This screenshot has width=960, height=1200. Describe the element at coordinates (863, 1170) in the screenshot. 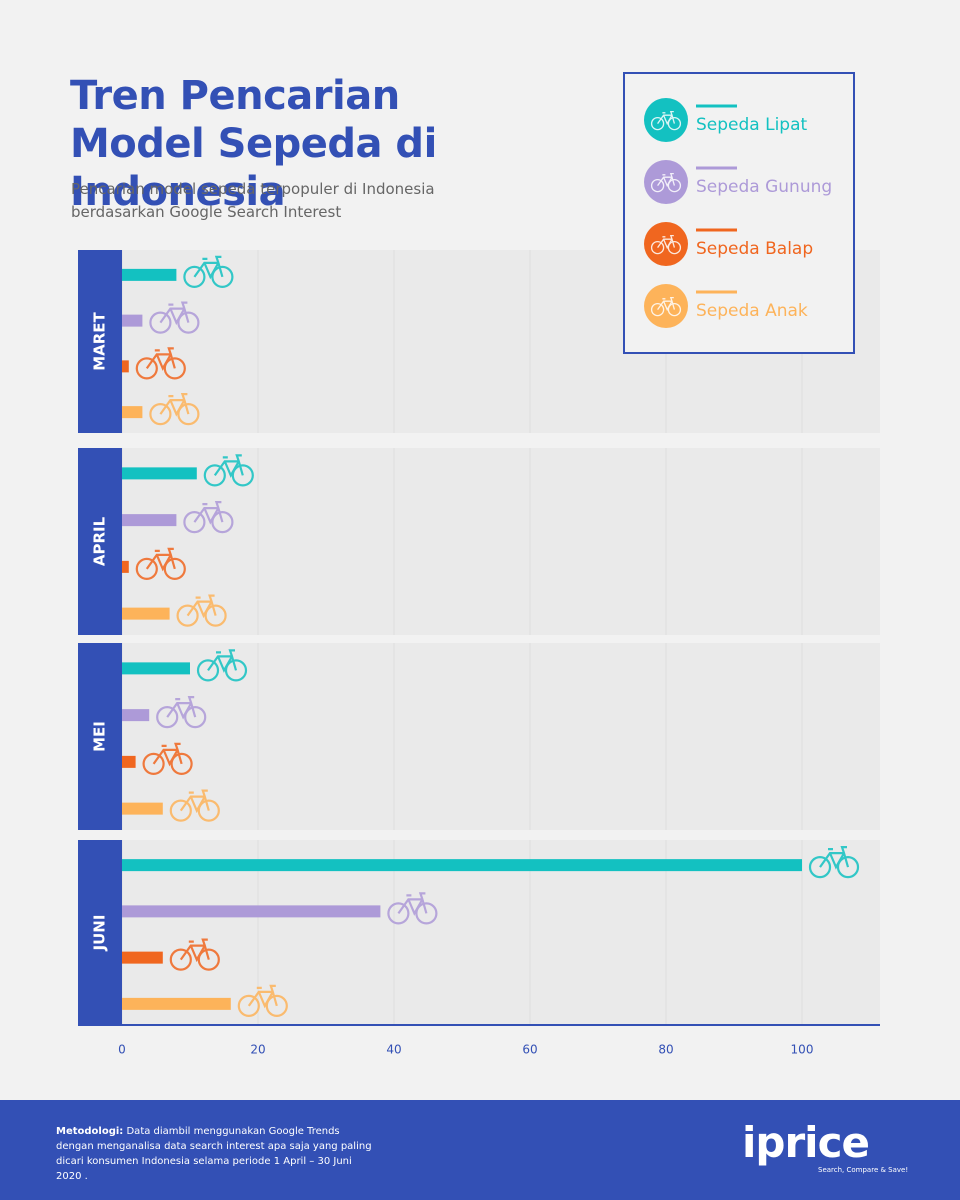

I see `tagline: Search, Compare & Save!` at that location.